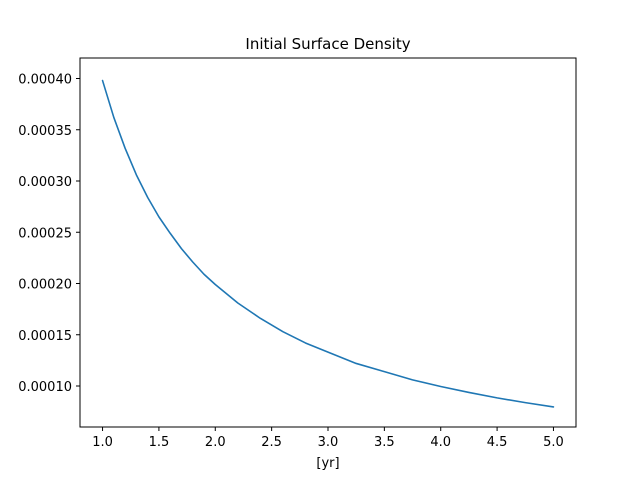  What do you see at coordinates (497, 442) in the screenshot?
I see `x-tick-label: 4.5` at bounding box center [497, 442].